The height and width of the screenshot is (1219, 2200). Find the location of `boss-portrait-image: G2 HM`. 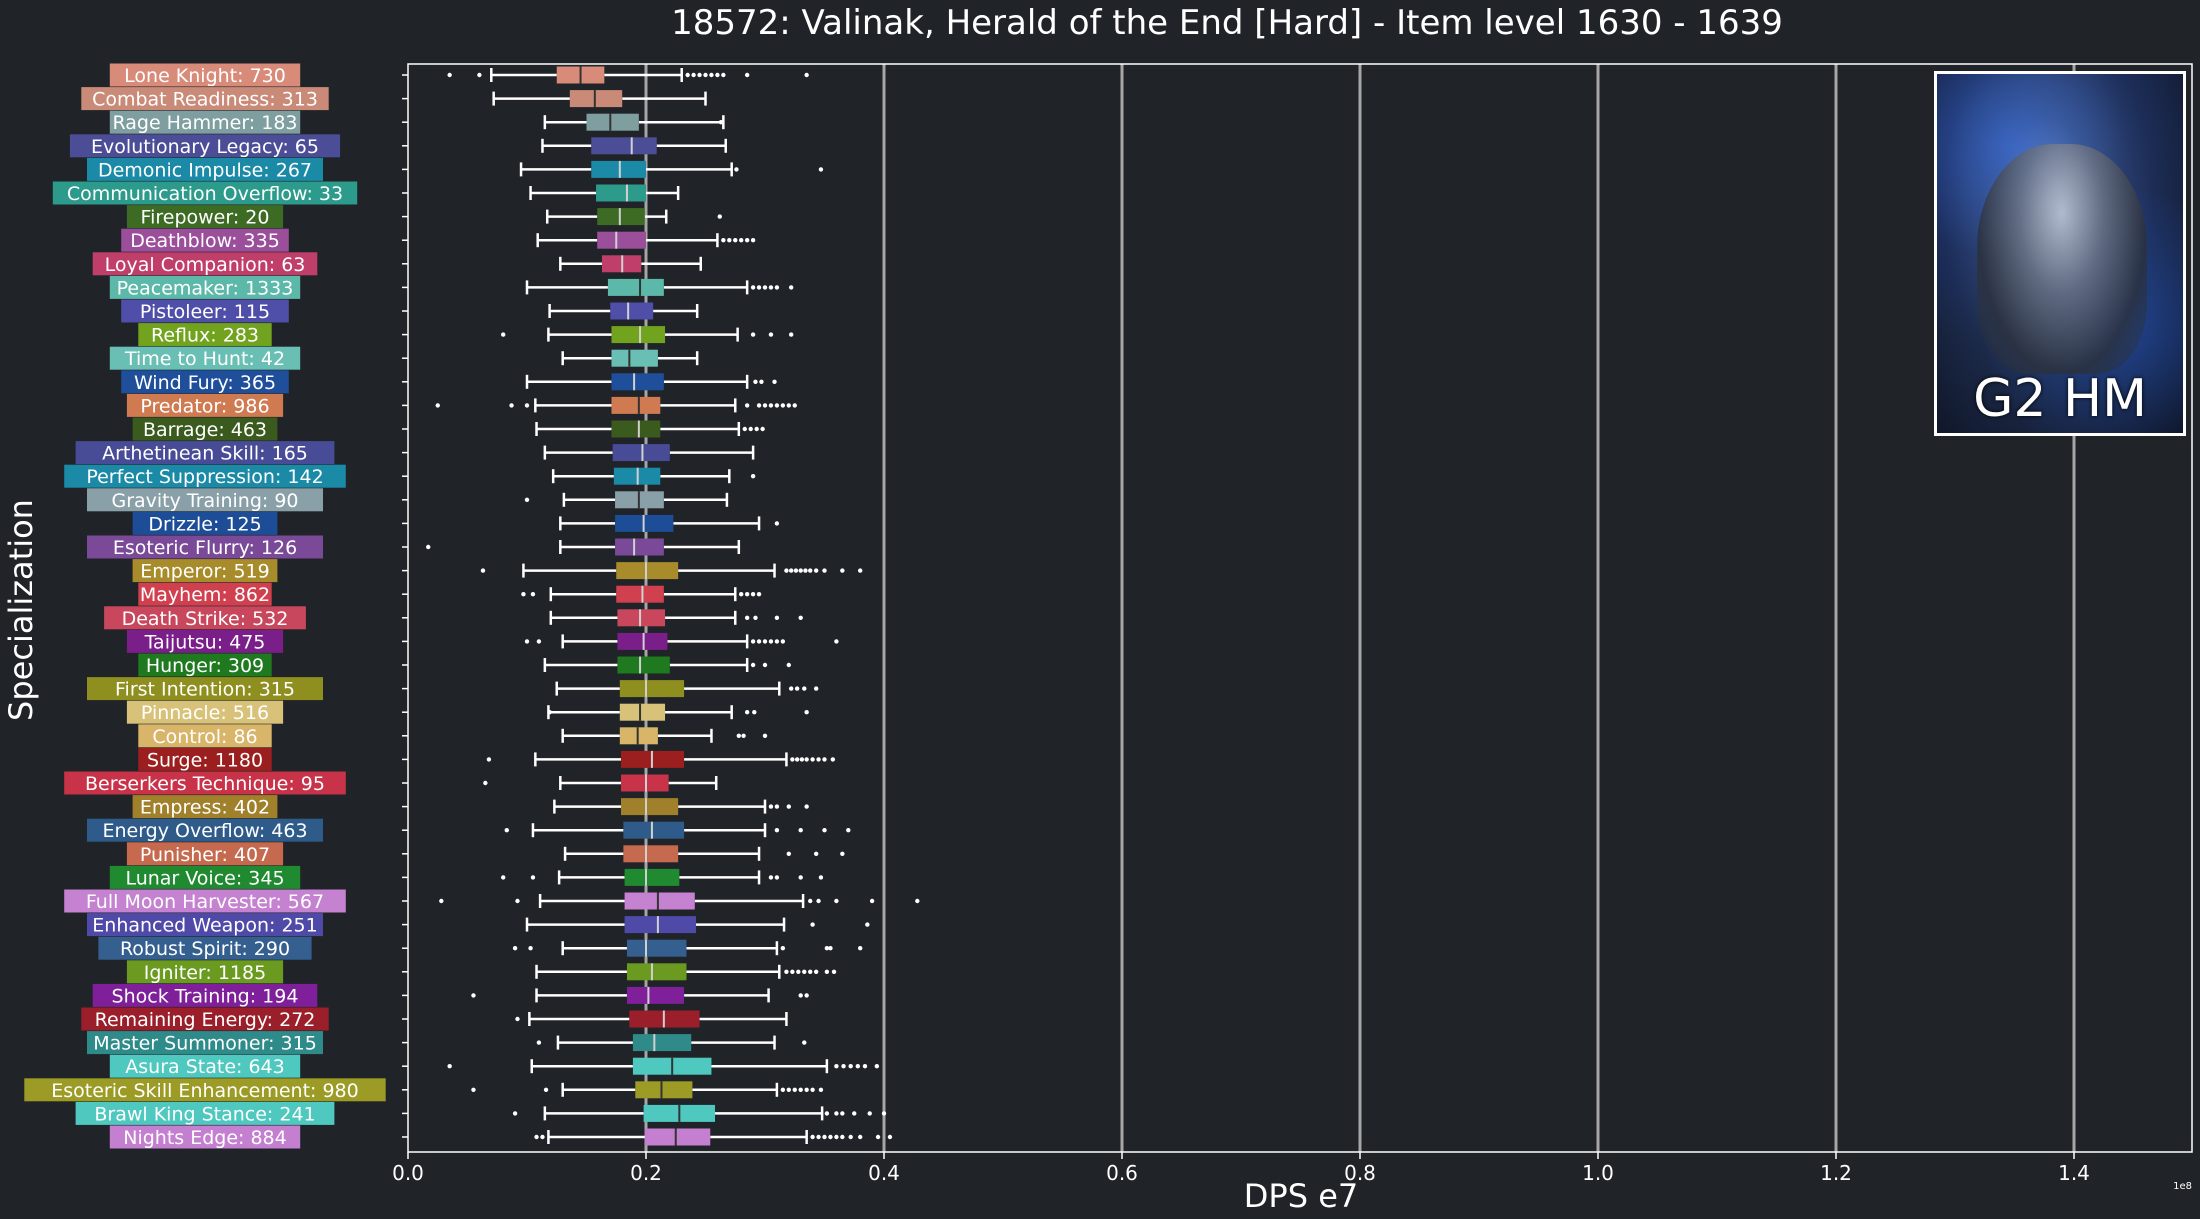

boss-portrait-image: G2 HM is located at coordinates (2060, 253).